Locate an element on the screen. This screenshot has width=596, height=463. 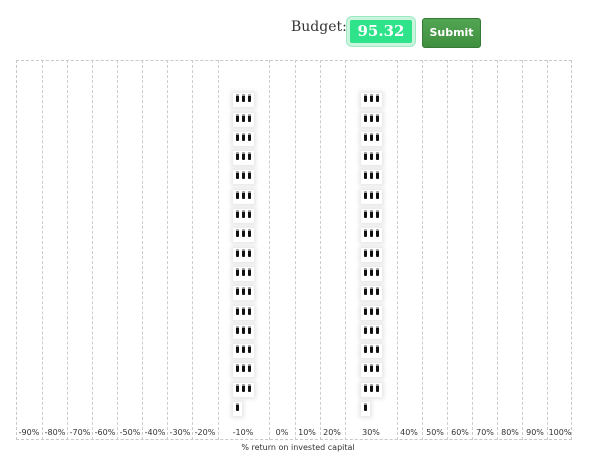
submit-button: Submit is located at coordinates (451, 33).